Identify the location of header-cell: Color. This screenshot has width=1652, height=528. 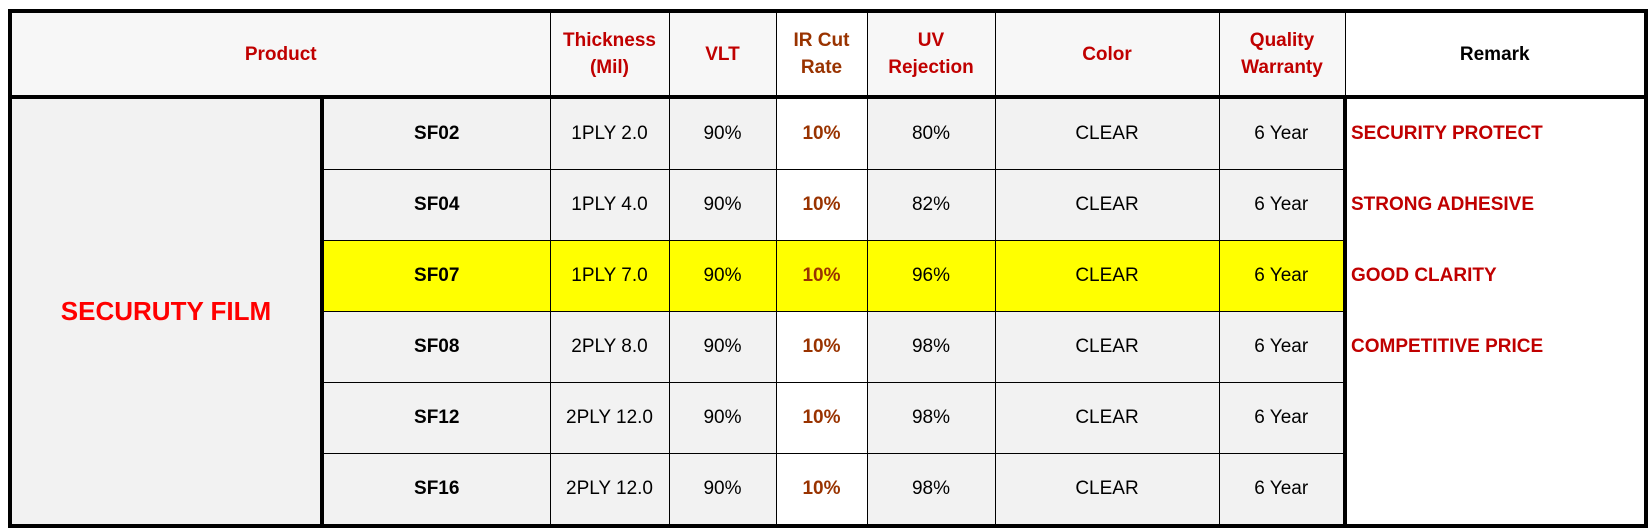
(1107, 54).